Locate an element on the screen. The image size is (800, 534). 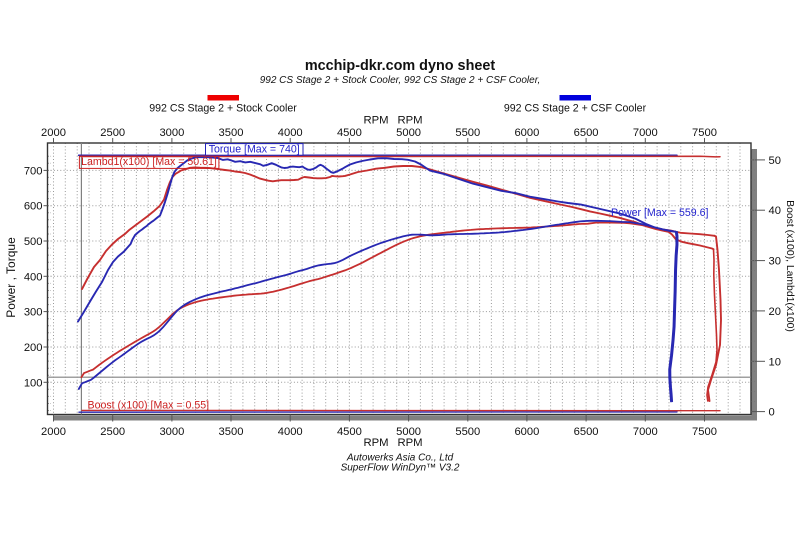
svg-text: Power [Max = 559.6] is located at coordinates (660, 213).